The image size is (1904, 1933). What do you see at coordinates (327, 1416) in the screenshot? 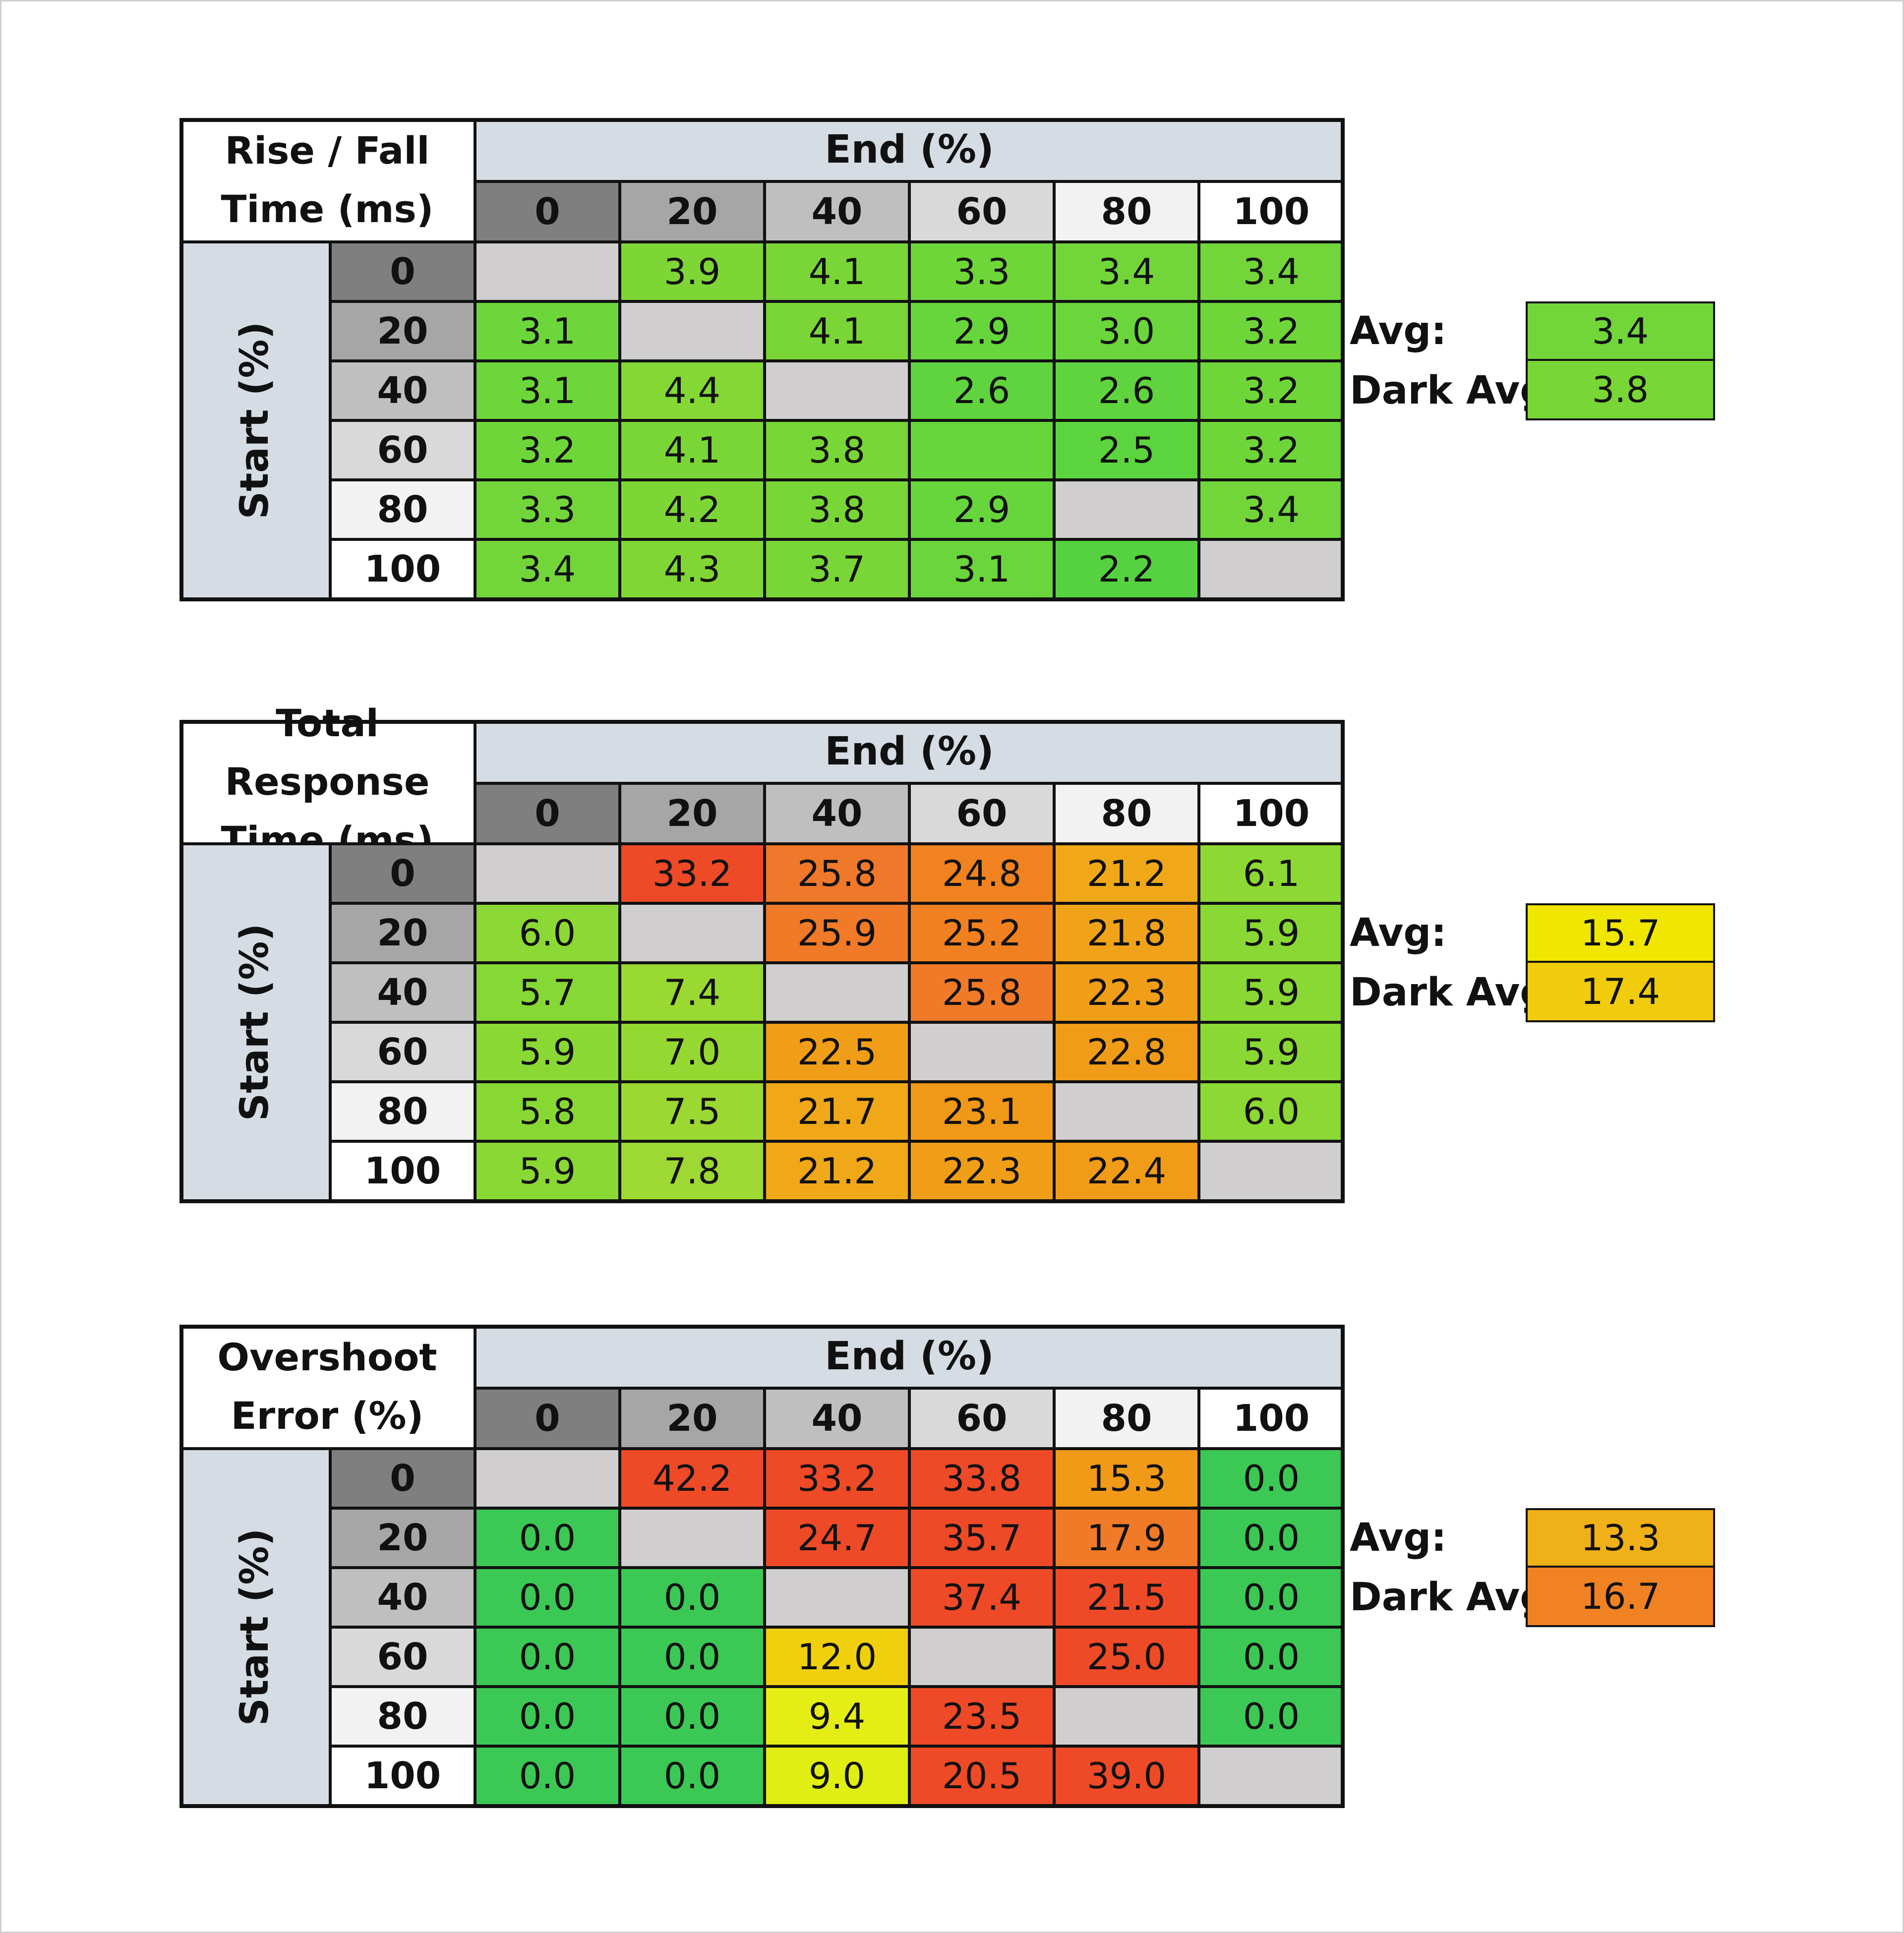
I see `table-title-line: Error (%)` at bounding box center [327, 1416].